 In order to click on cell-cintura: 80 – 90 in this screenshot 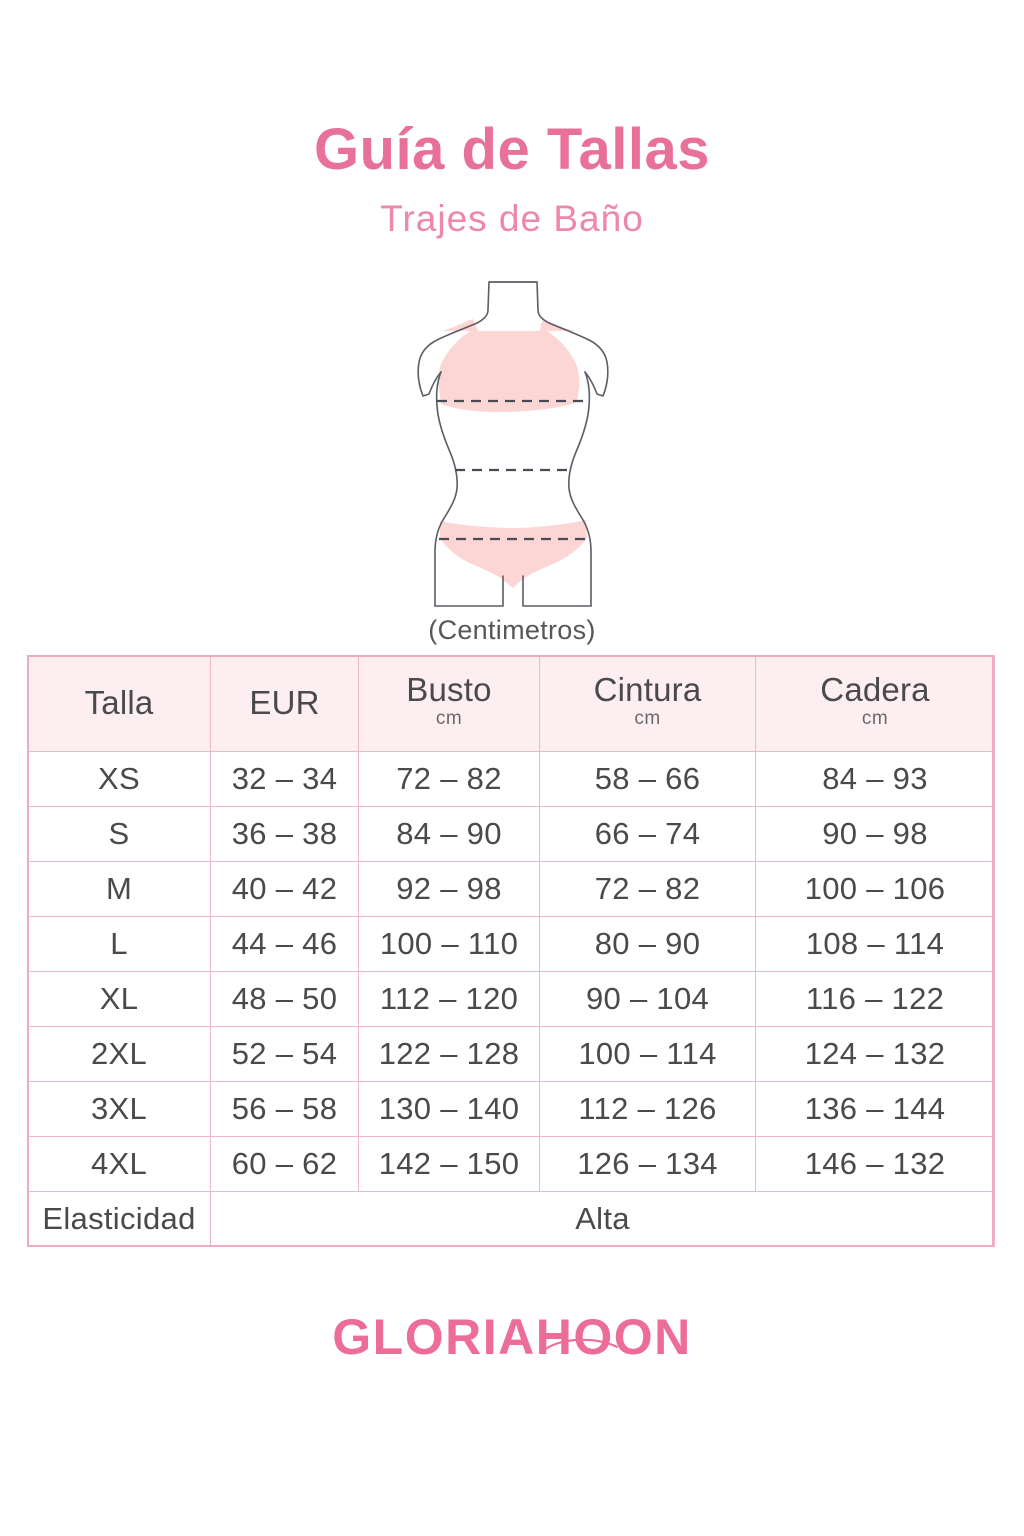, I will do `click(647, 944)`.